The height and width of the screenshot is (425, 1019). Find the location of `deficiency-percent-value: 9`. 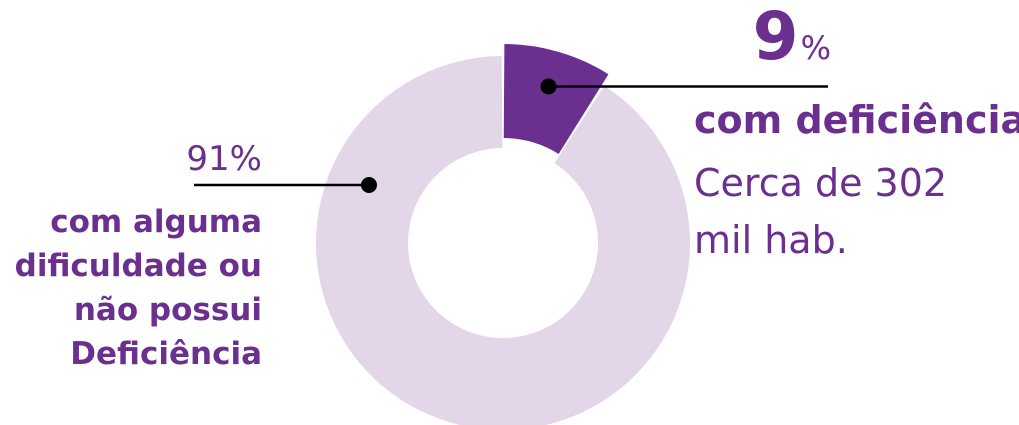

deficiency-percent-value: 9 is located at coordinates (775, 37).